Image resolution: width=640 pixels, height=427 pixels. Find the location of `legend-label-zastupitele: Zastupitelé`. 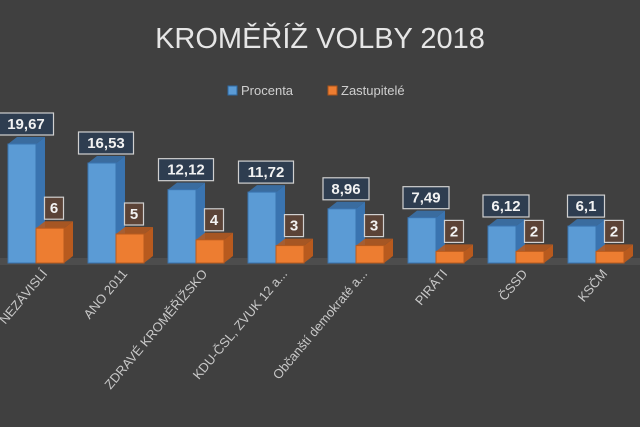

legend-label-zastupitele: Zastupitelé is located at coordinates (373, 90).